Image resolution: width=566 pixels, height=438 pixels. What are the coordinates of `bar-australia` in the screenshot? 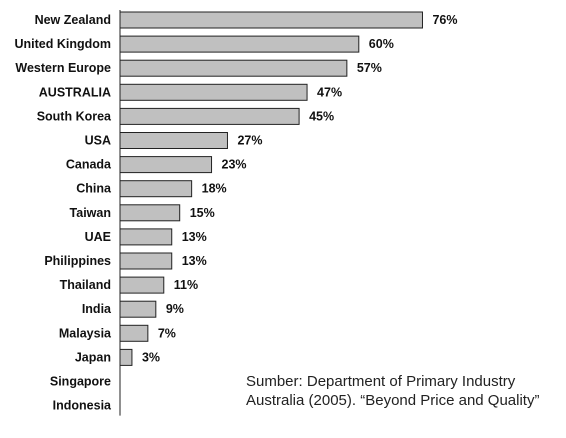 It's located at (213, 92).